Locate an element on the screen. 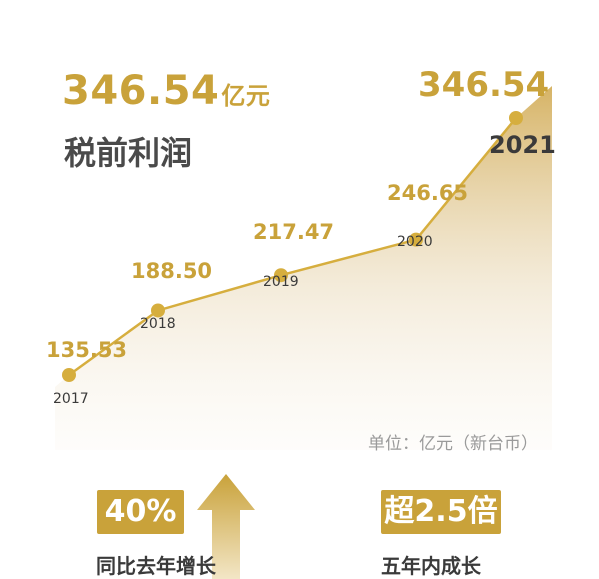 The height and width of the screenshot is (579, 599). up-arrow-icon is located at coordinates (226, 526).